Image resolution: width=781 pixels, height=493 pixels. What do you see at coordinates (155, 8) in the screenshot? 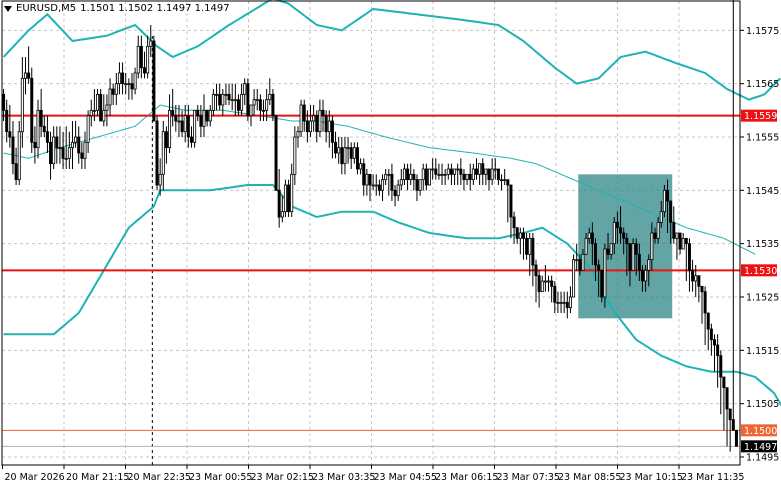
I see `ohlc-readout: 1.1501 1.1502 1.1497 1.1497` at bounding box center [155, 8].